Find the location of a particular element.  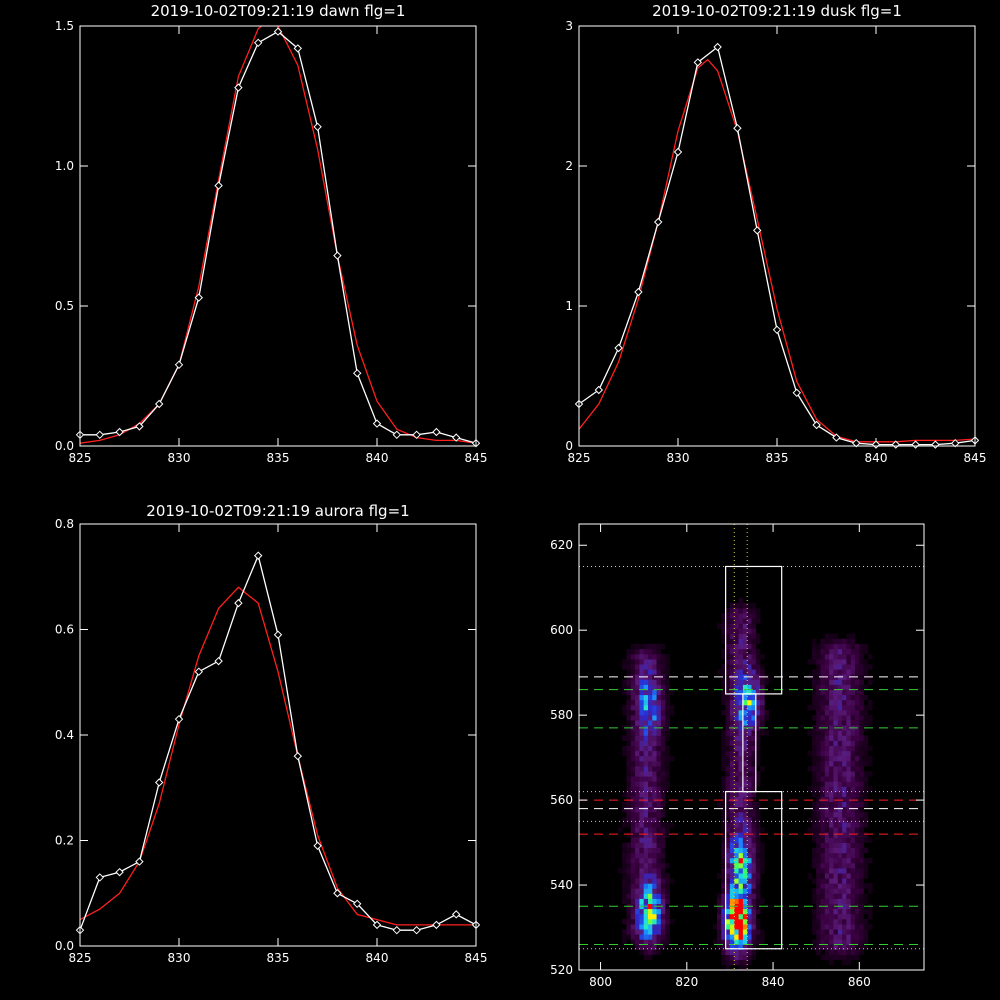

x-tick-label: 800 is located at coordinates (600, 982).